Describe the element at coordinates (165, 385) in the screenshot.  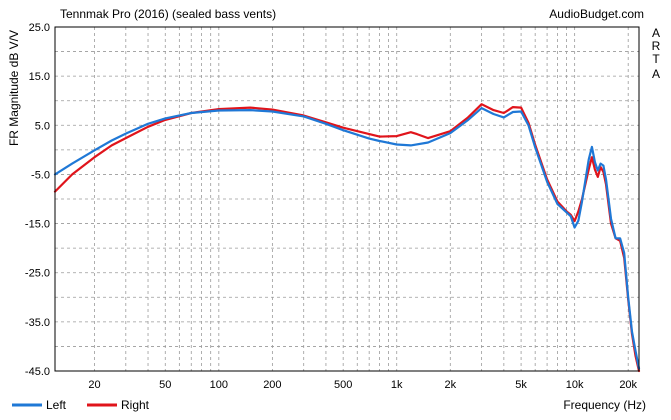
I see `x-tick-label: 50` at that location.